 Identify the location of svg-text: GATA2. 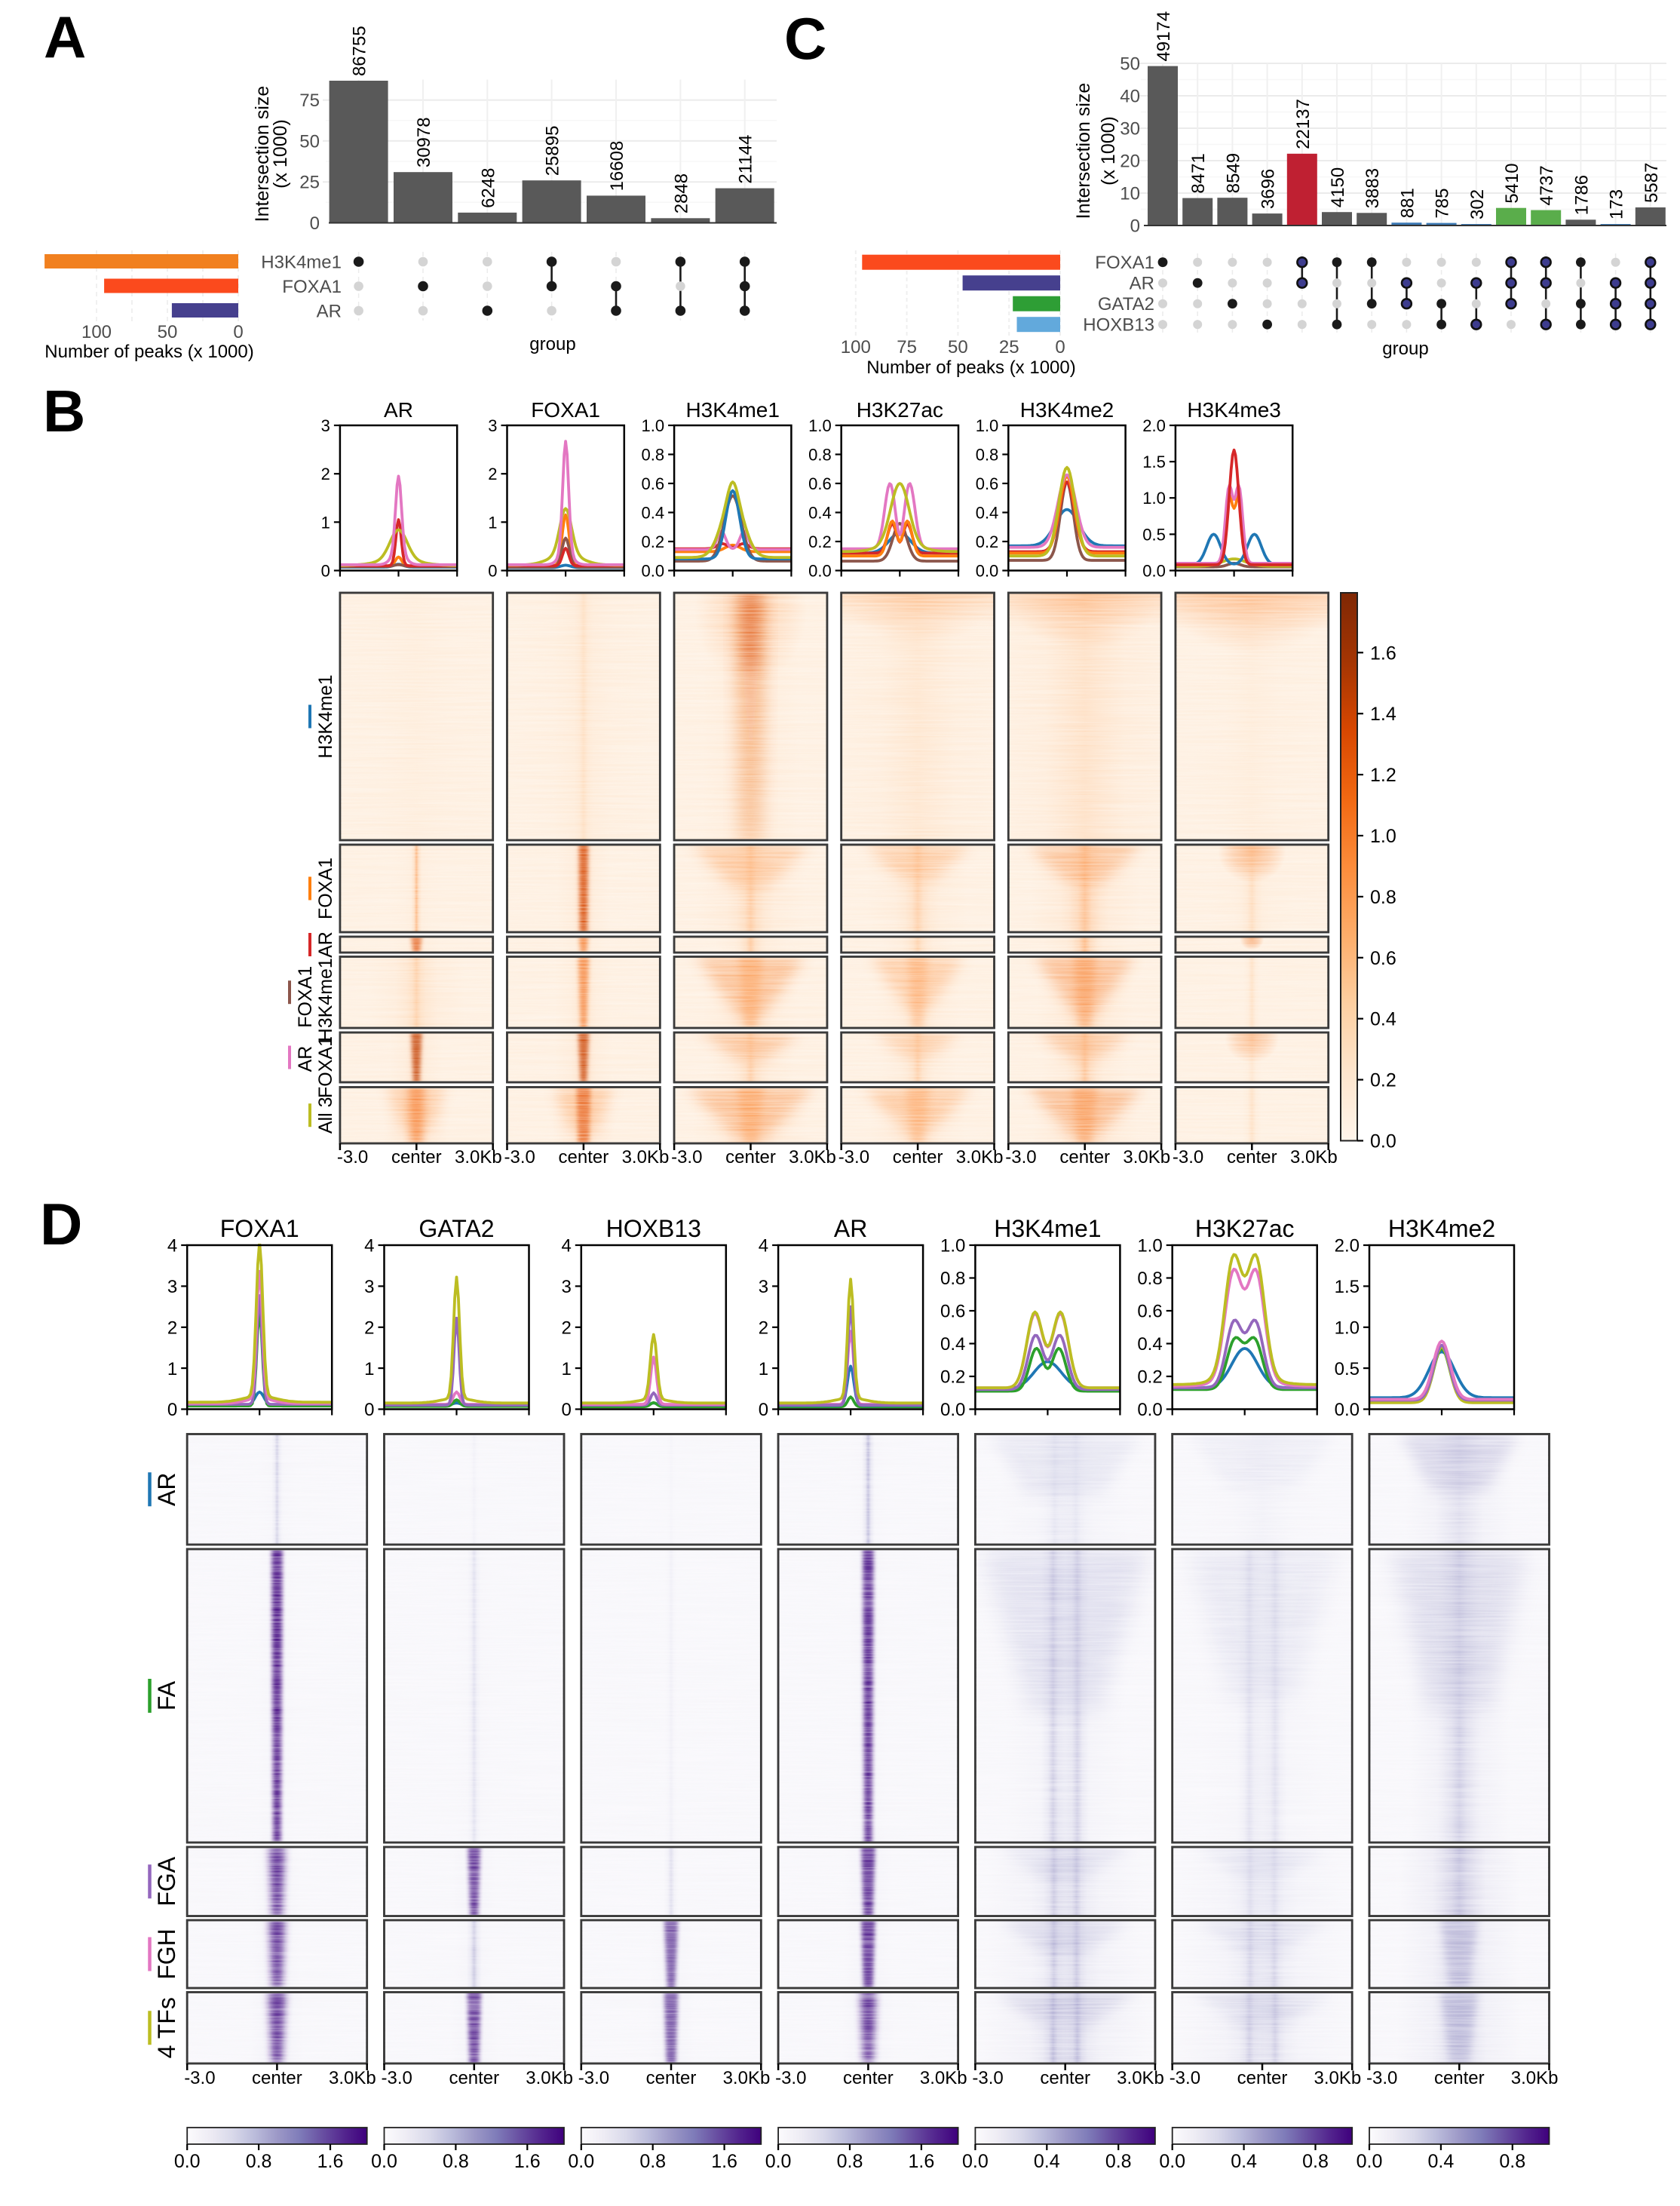
(456, 1228).